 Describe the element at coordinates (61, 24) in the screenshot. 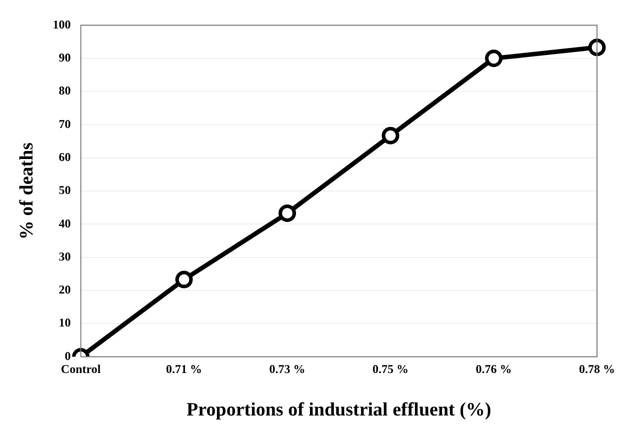

I see `y-tick-label: 100` at that location.